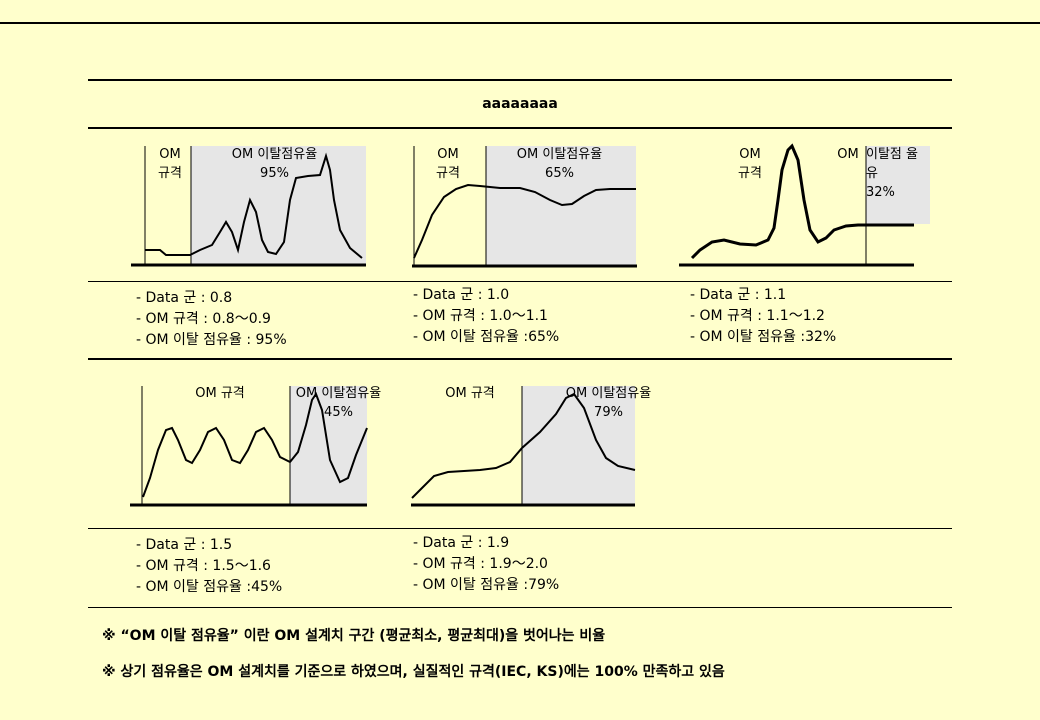 Image resolution: width=1040 pixels, height=720 pixels. Describe the element at coordinates (763, 337) in the screenshot. I see `deviation-line: - OM 이탈 점유율 :32%` at that location.